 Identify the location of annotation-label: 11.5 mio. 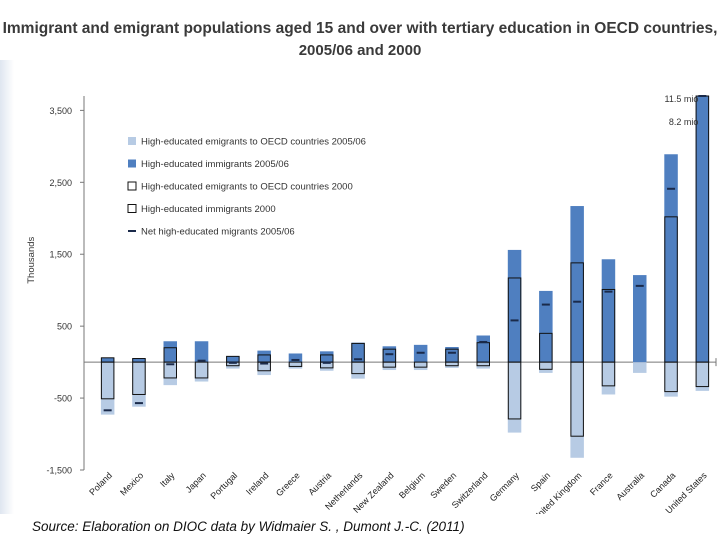
(681, 99).